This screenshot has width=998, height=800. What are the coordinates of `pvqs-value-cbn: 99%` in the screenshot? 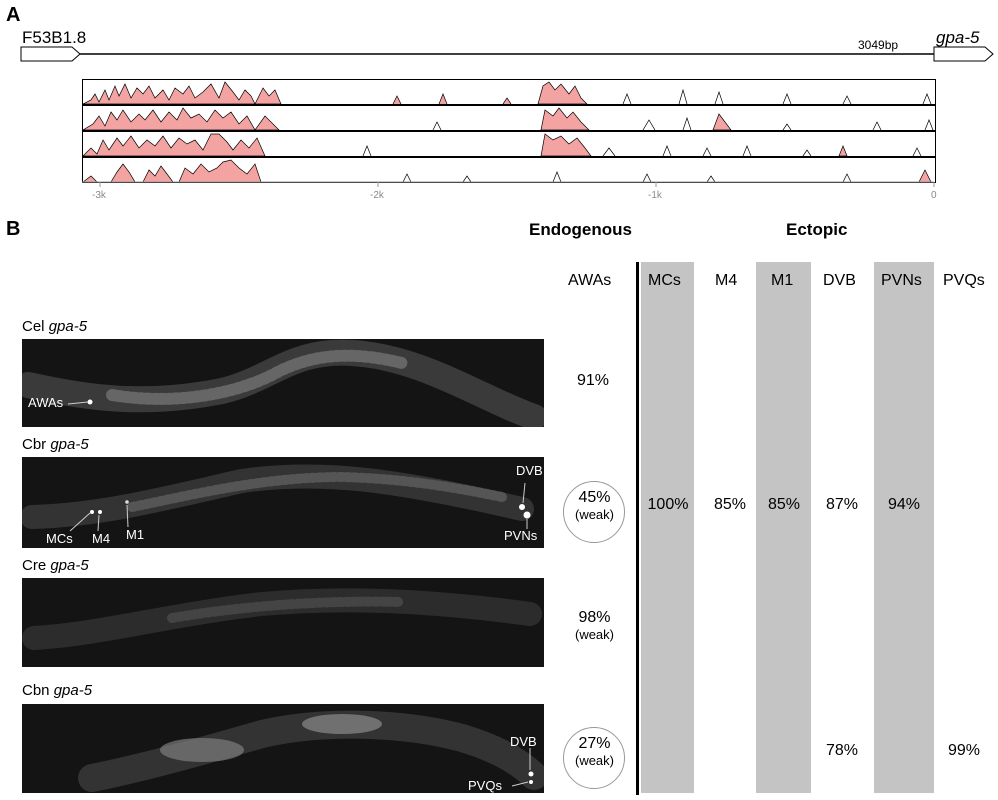 It's located at (964, 750).